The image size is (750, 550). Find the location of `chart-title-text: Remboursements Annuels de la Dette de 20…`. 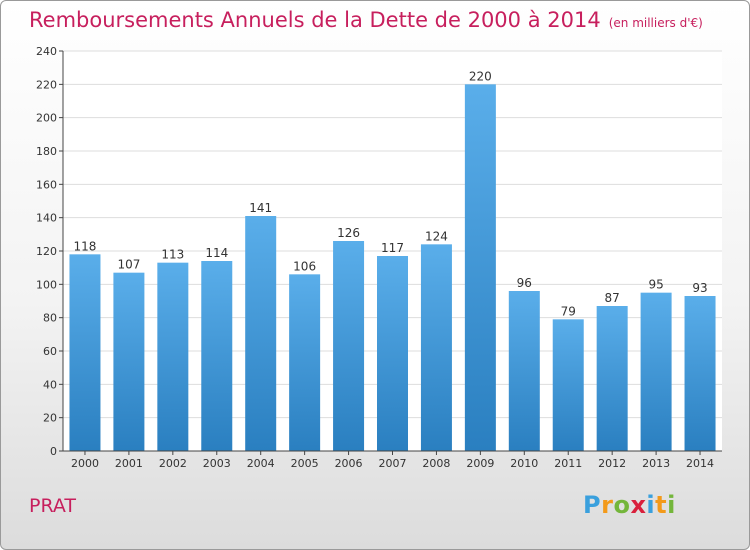

chart-title-text: Remboursements Annuels de la Dette de 20… is located at coordinates (315, 20).